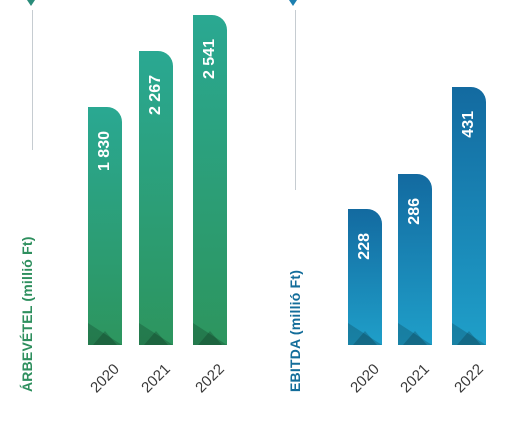 Image resolution: width=514 pixels, height=426 pixels. I want to click on y-axis-label: ÁRBEVÉTEL (millió Ft), so click(27, 314).